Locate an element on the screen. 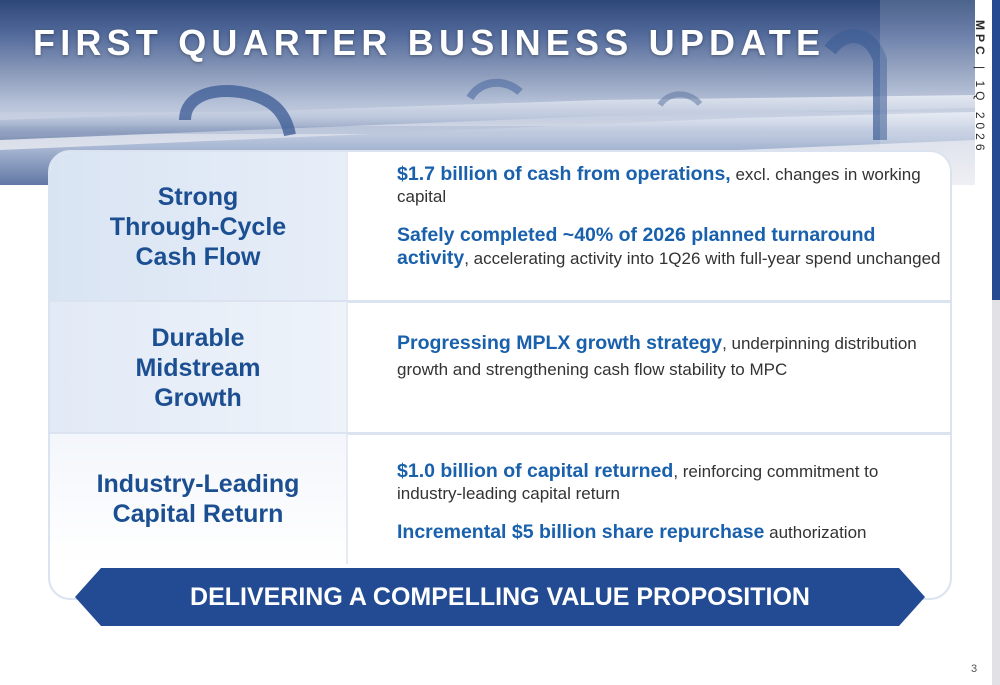 This screenshot has height=685, width=1000. side-label: MPC | 1Q 2026 is located at coordinates (980, 87).